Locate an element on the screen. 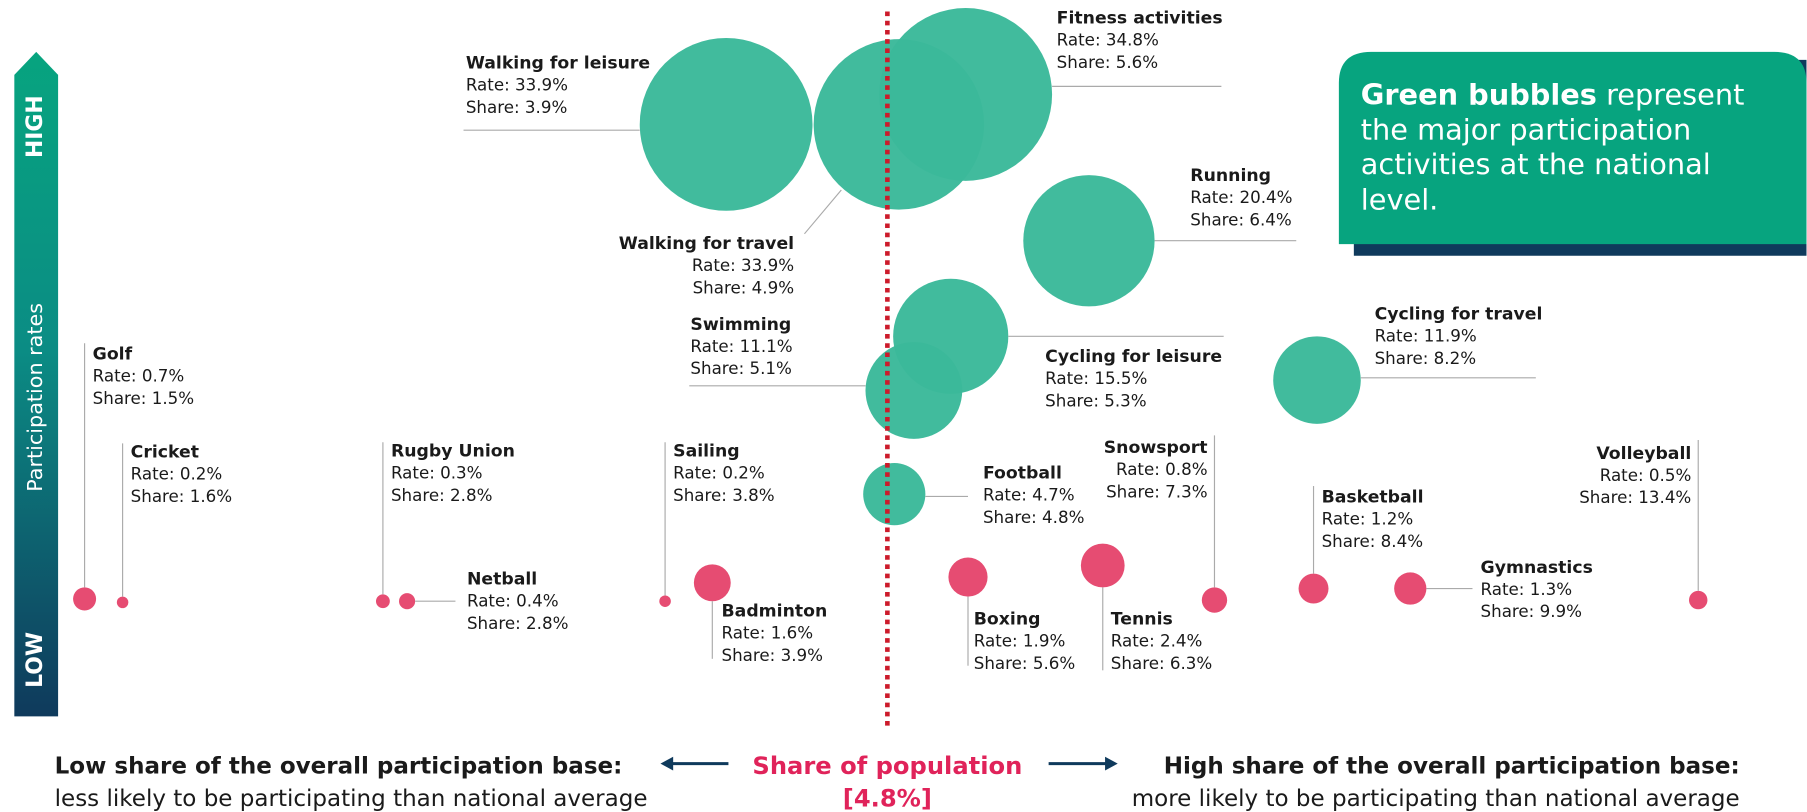 The height and width of the screenshot is (812, 1807). axis-low: LOW is located at coordinates (35, 660).